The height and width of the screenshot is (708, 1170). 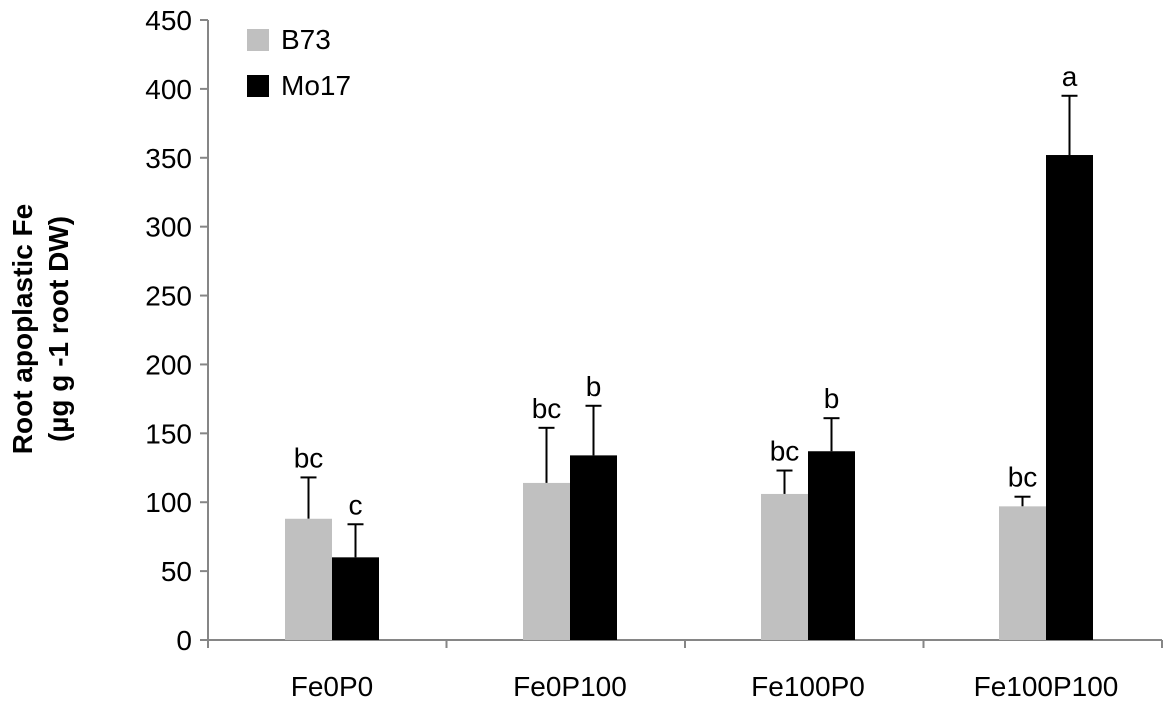 I want to click on y-tick-label: 300, so click(x=168, y=227).